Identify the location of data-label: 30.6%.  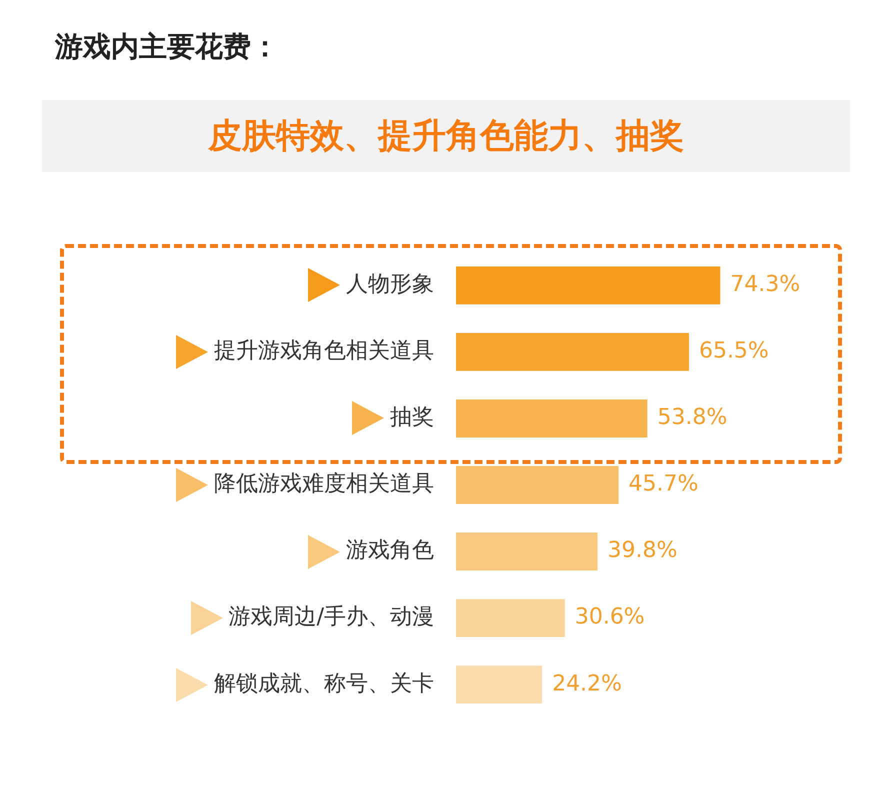
(609, 617).